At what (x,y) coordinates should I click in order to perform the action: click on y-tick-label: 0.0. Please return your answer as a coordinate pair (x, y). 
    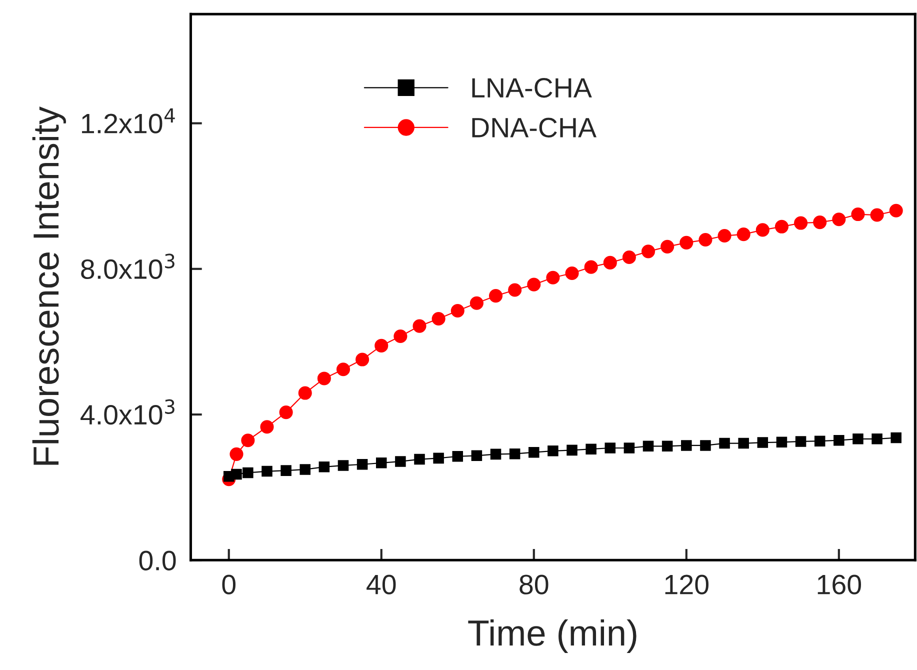
    Looking at the image, I should click on (157, 560).